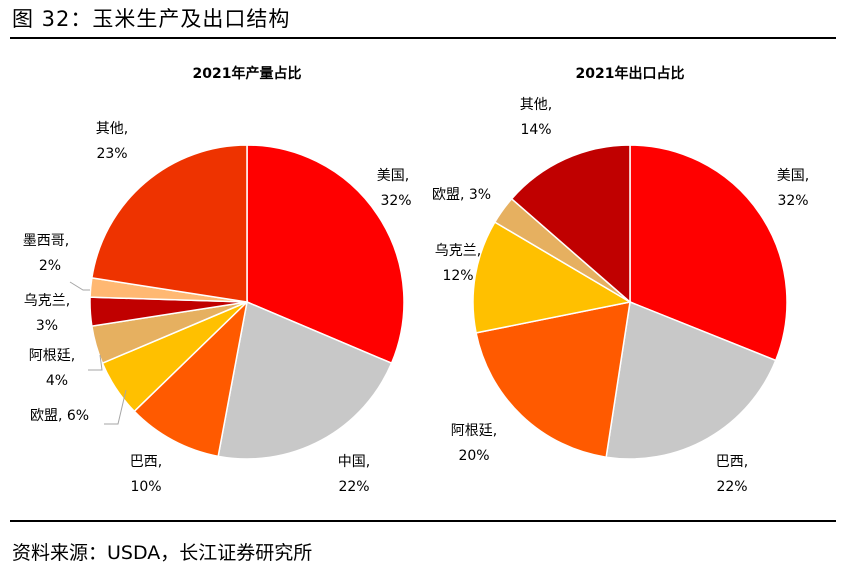 Image resolution: width=849 pixels, height=574 pixels. I want to click on figure-title: 图 32：玉米生产及出口结构, so click(151, 19).